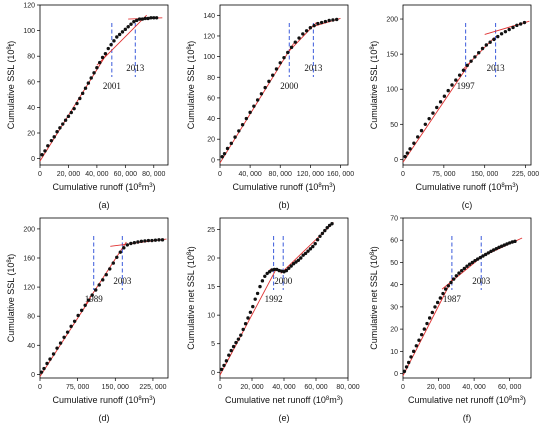 The height and width of the screenshot is (429, 550). I want to click on y-tick-label: 5, so click(213, 344).